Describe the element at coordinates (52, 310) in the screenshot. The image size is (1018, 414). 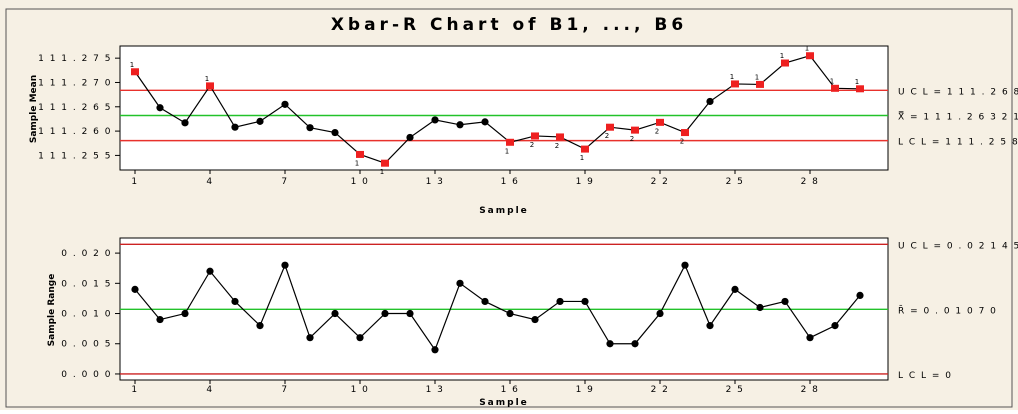
I see `range-y-axis-title: Sample Range` at that location.